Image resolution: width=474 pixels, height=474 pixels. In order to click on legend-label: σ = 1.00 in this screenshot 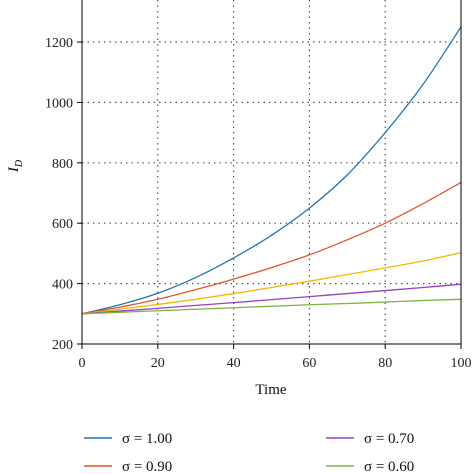, I will do `click(147, 439)`.